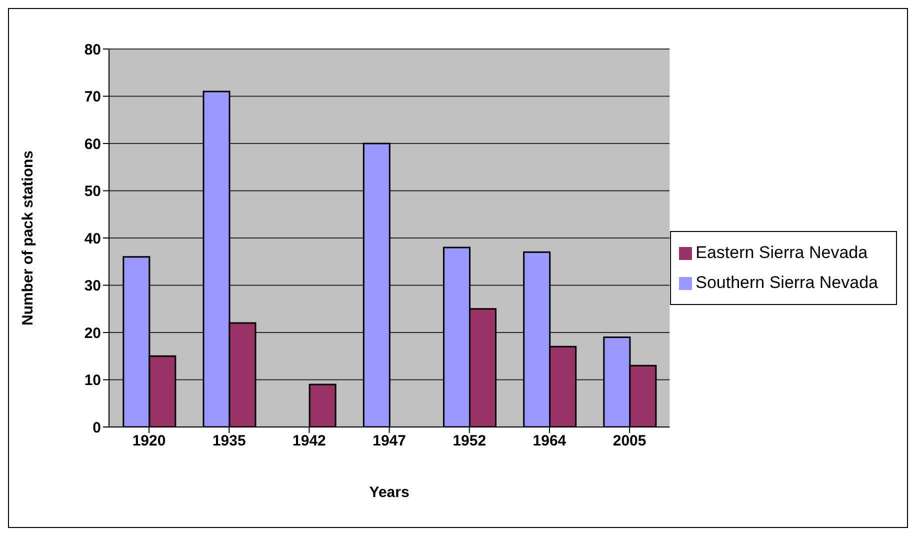 The image size is (920, 540). I want to click on legend-label: Southern Sierra Nevada, so click(787, 282).